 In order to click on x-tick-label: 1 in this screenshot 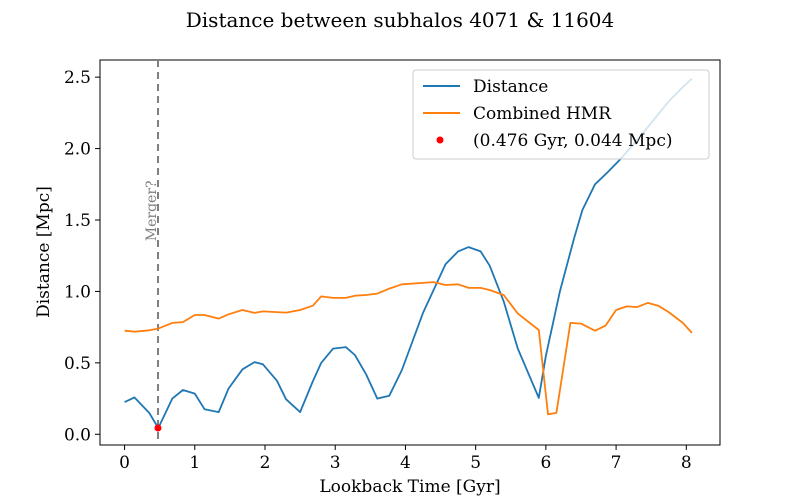, I will do `click(194, 463)`.